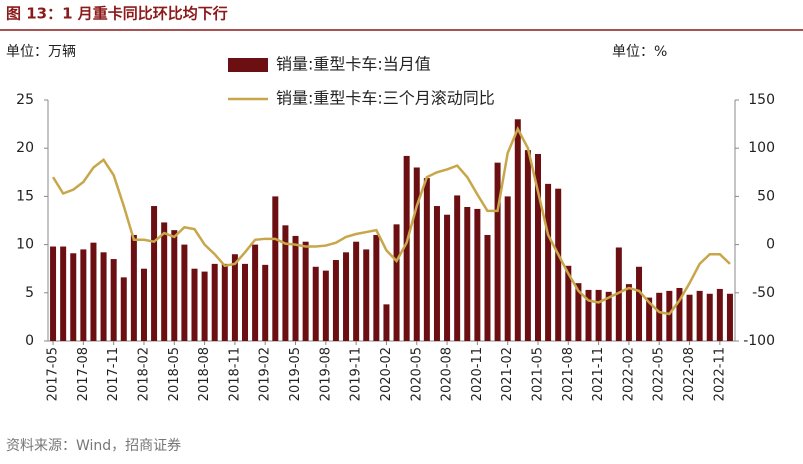 The height and width of the screenshot is (464, 803). I want to click on x-tick-label: 2019-05, so click(295, 374).